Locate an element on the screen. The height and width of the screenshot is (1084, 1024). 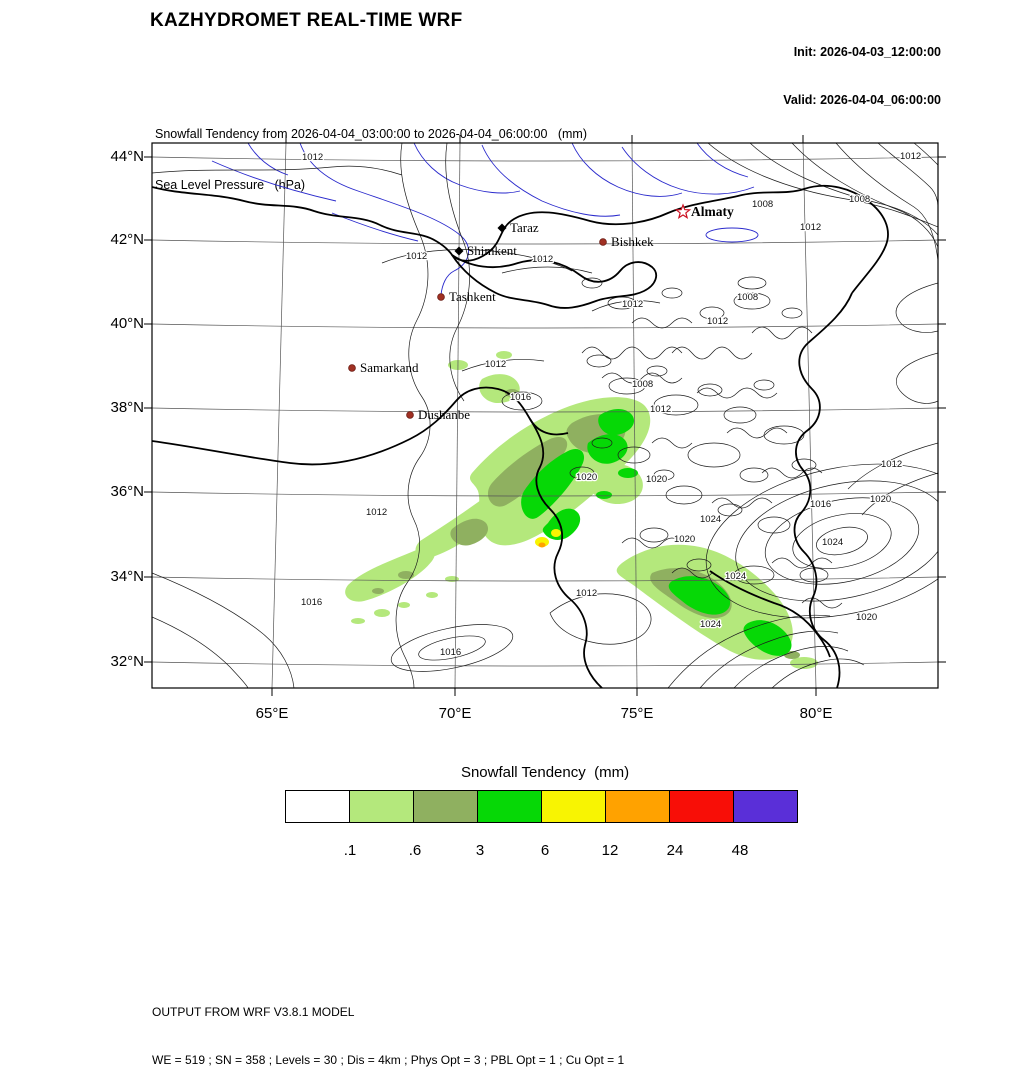
init-time-label: Init: 2026-04-03_12:00:00 is located at coordinates (867, 52).